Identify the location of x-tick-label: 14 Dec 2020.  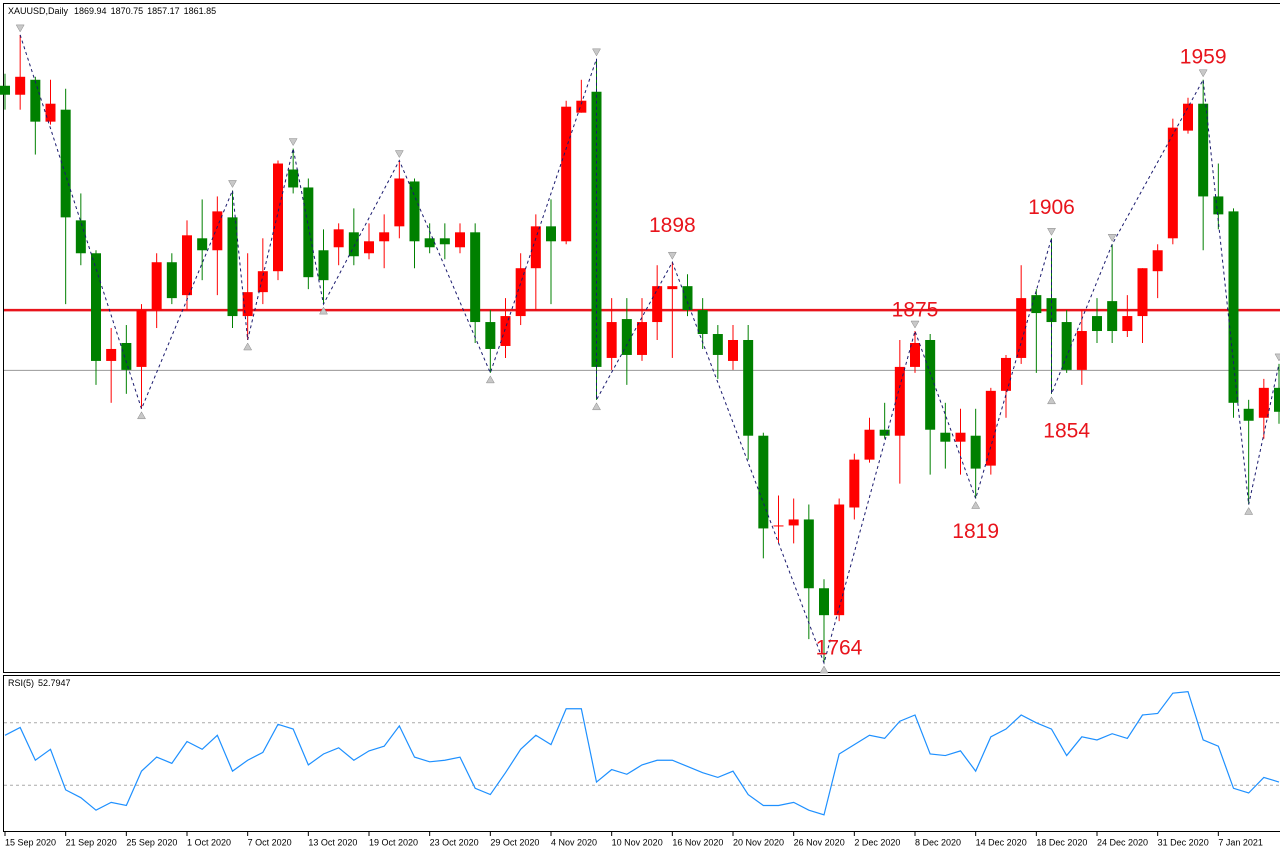
(1001, 842).